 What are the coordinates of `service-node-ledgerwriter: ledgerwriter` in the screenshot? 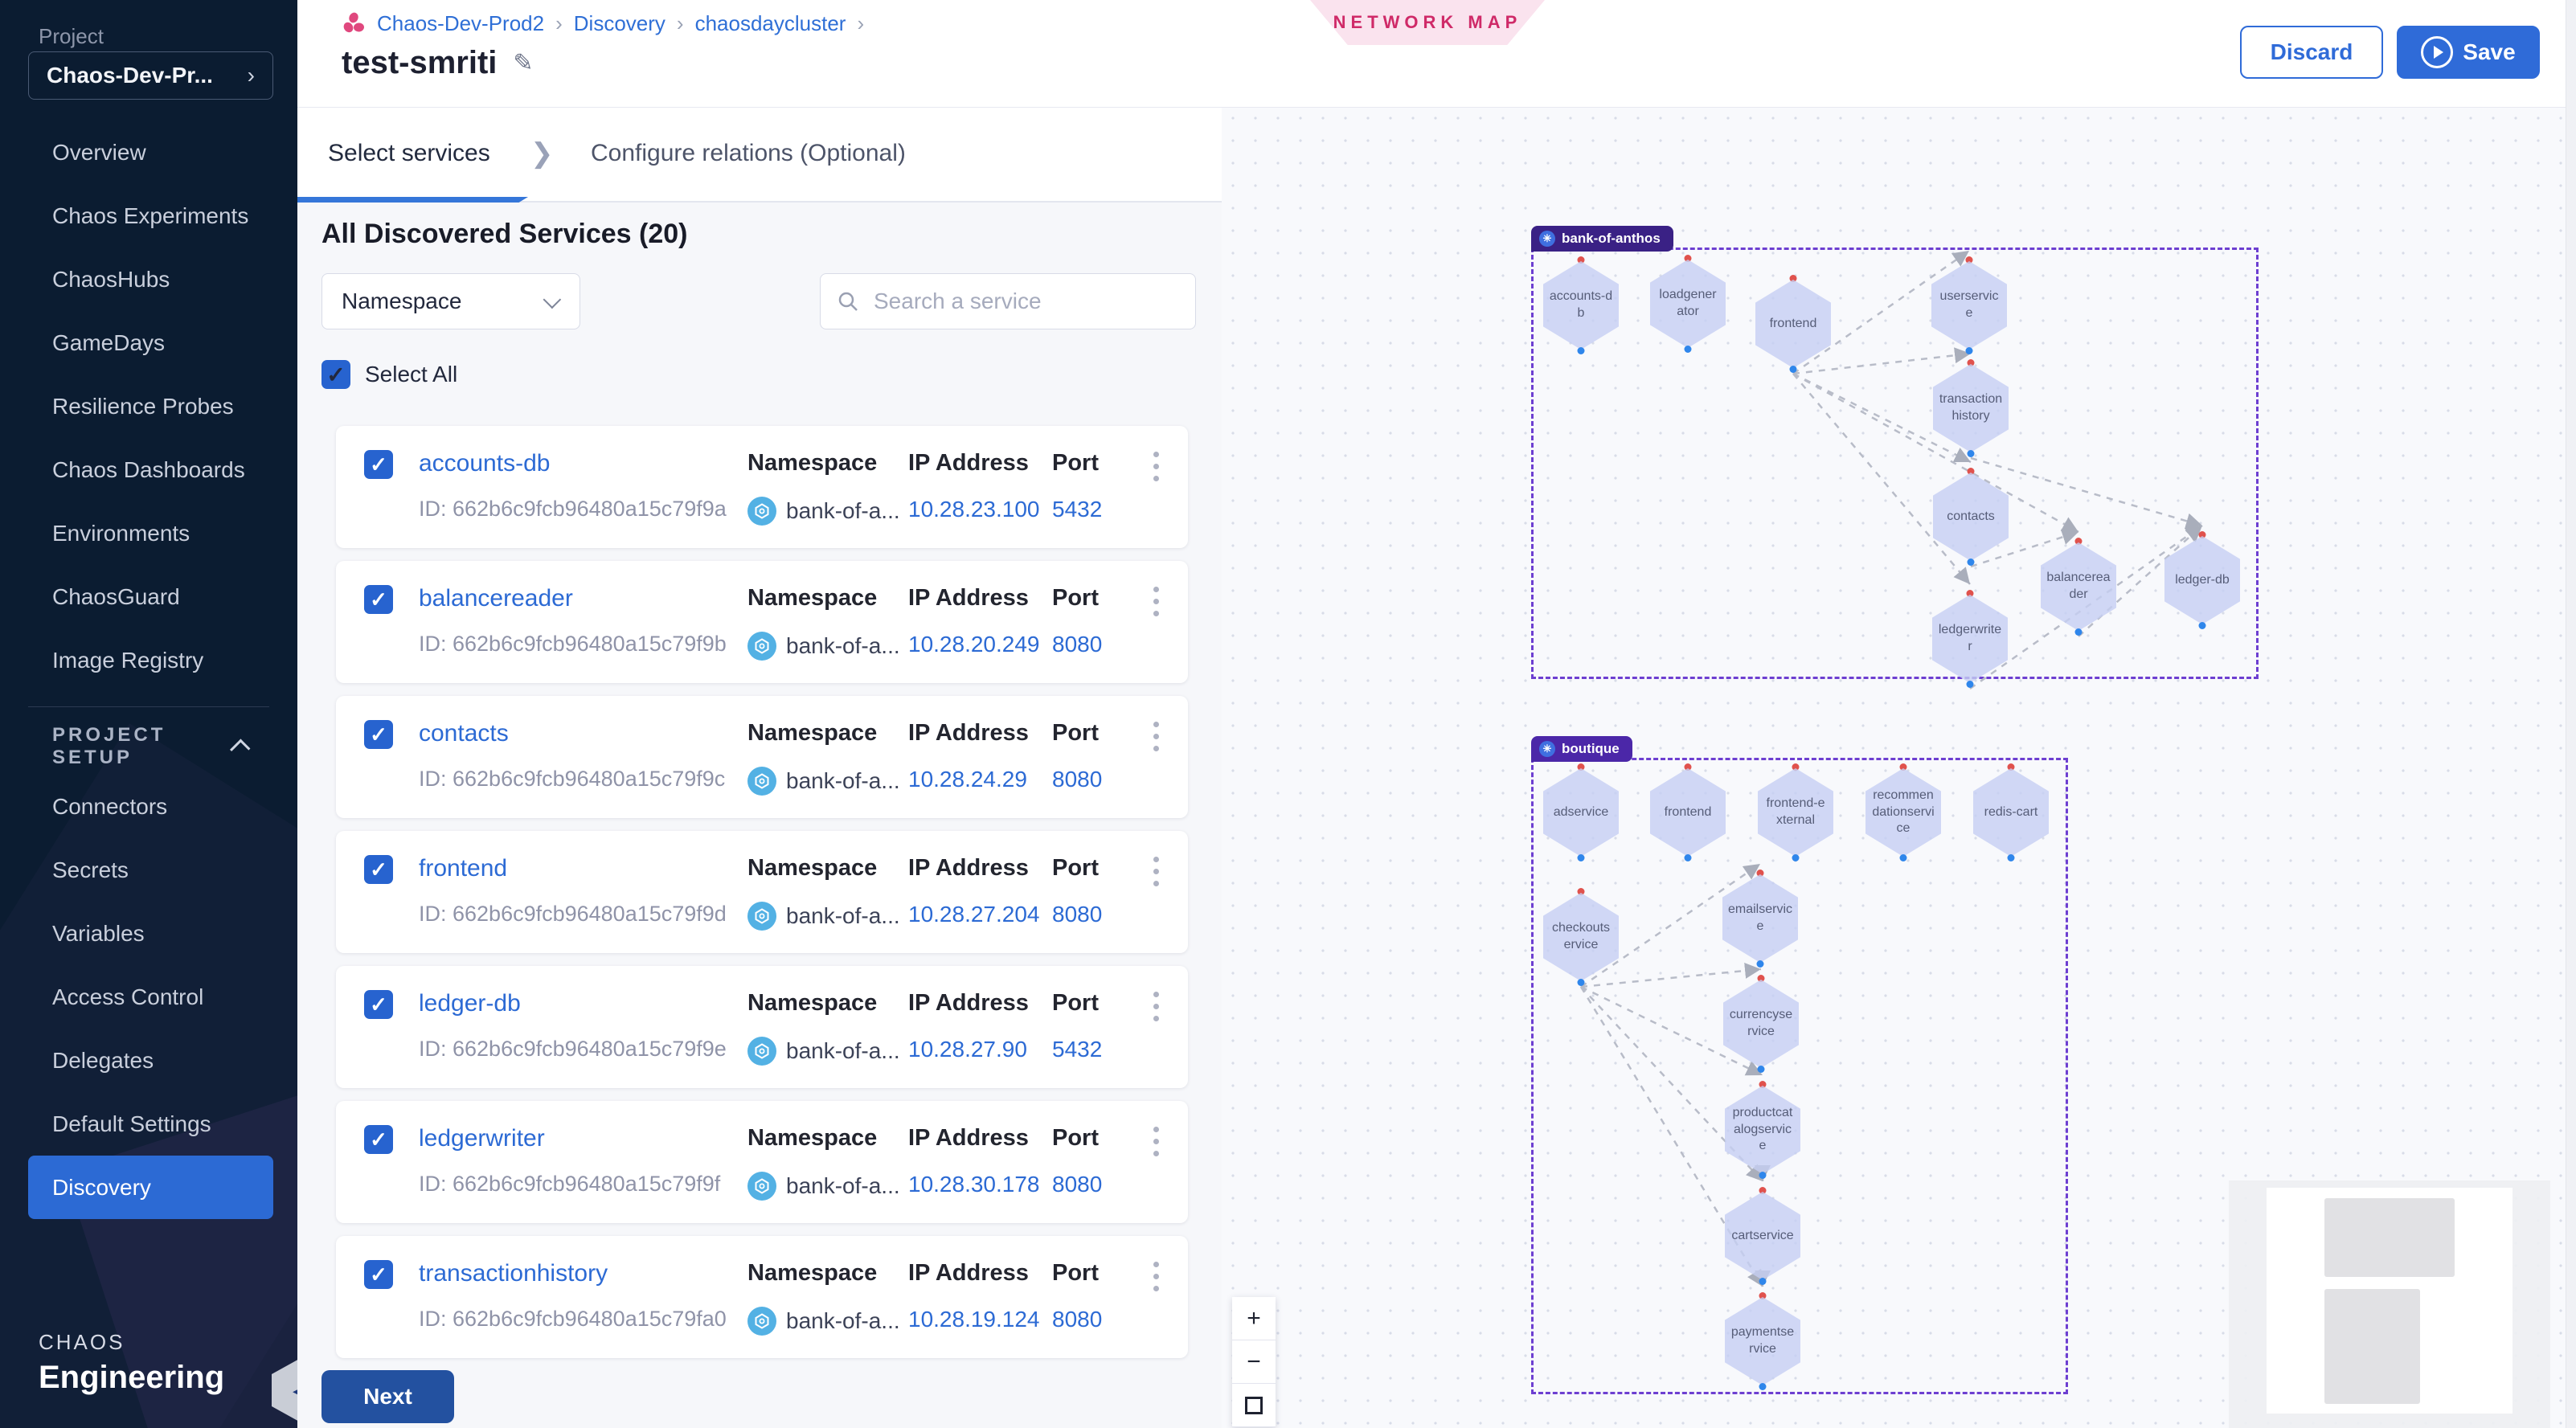 It's located at (1970, 639).